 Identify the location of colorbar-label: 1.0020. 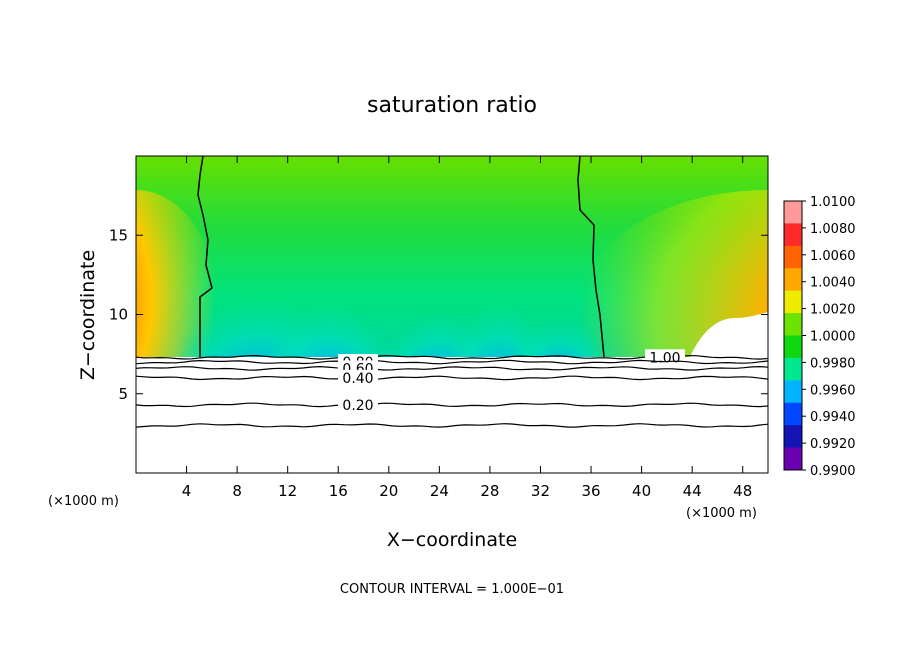
(833, 310).